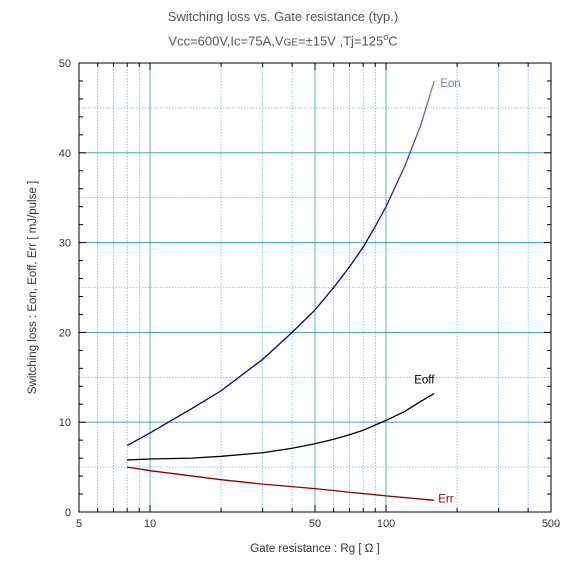  I want to click on series-labels: Eon Eoff Err, so click(437, 291).